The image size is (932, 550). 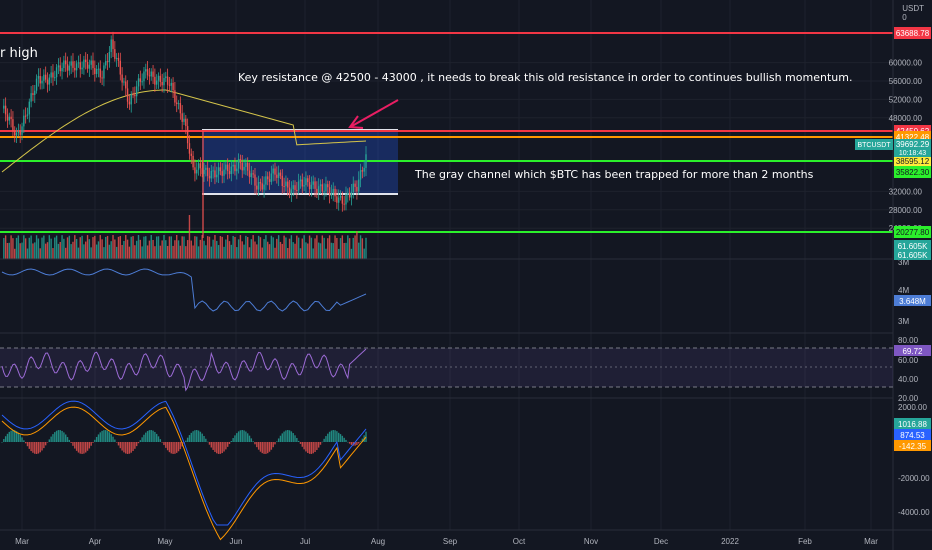 I want to click on level-tag-label: 35822.30, so click(x=913, y=172).